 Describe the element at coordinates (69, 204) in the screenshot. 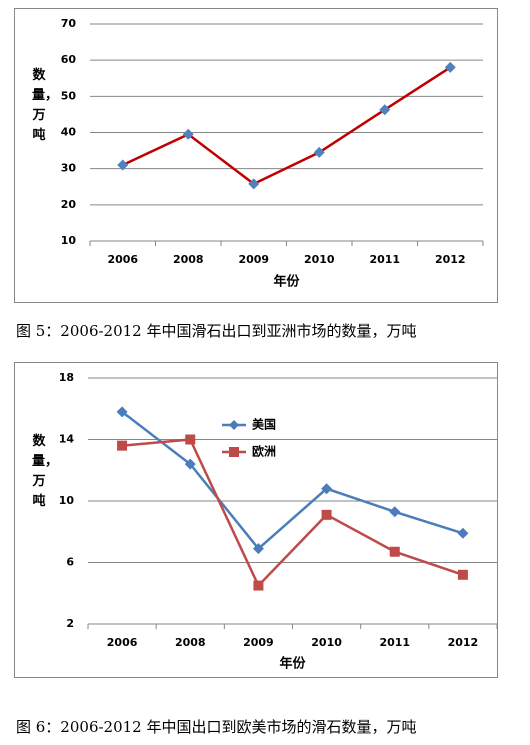

I see `y-tick-label: 20` at that location.